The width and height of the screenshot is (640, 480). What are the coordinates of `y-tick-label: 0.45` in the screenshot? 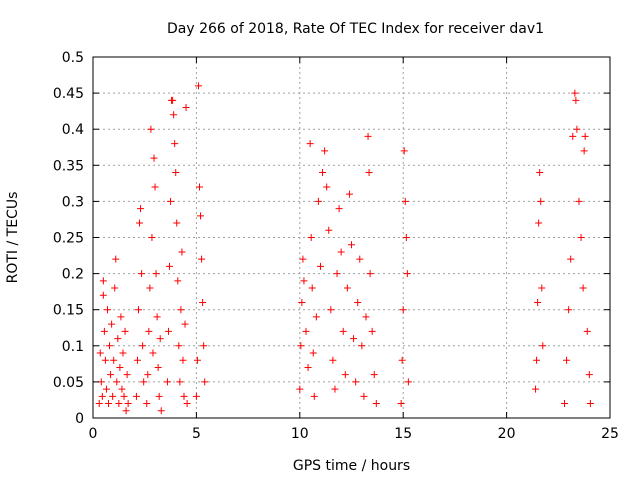 It's located at (68, 94).